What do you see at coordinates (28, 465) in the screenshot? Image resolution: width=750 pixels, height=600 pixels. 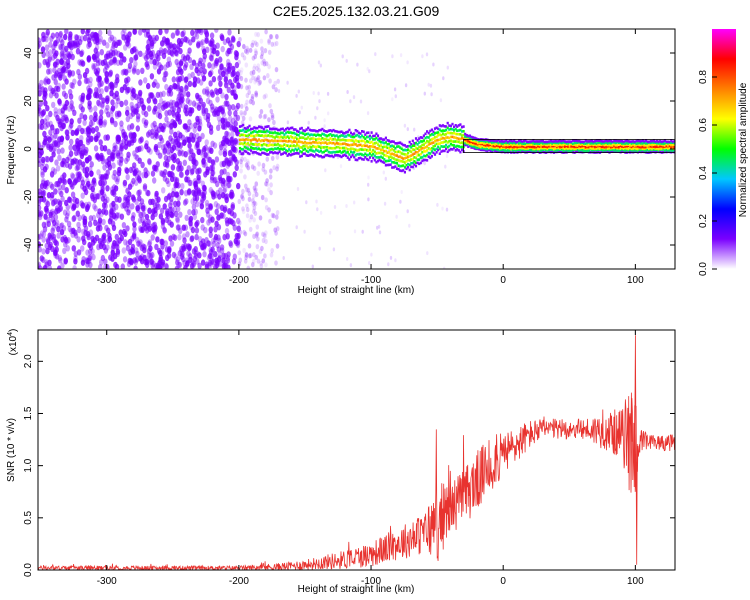 I see `y-tick-label: 1.0` at bounding box center [28, 465].